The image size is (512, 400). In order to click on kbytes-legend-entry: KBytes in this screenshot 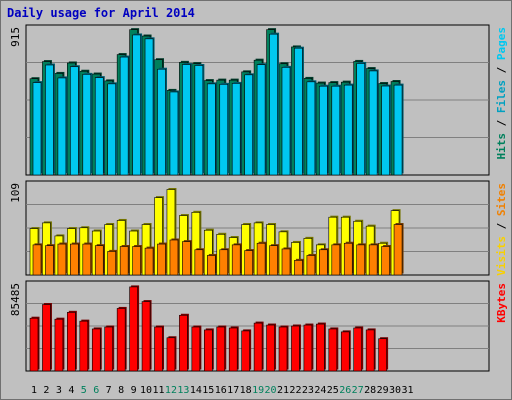, I will do `click(501, 303)`.